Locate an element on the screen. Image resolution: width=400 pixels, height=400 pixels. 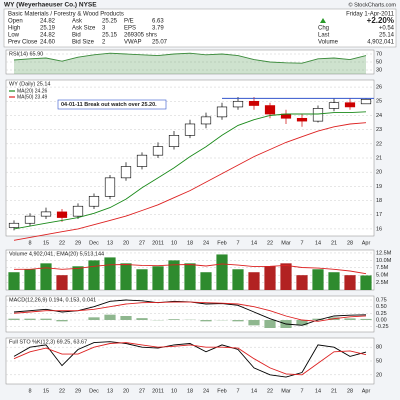
y-tick-label: -0.25 is located at coordinates (382, 327).